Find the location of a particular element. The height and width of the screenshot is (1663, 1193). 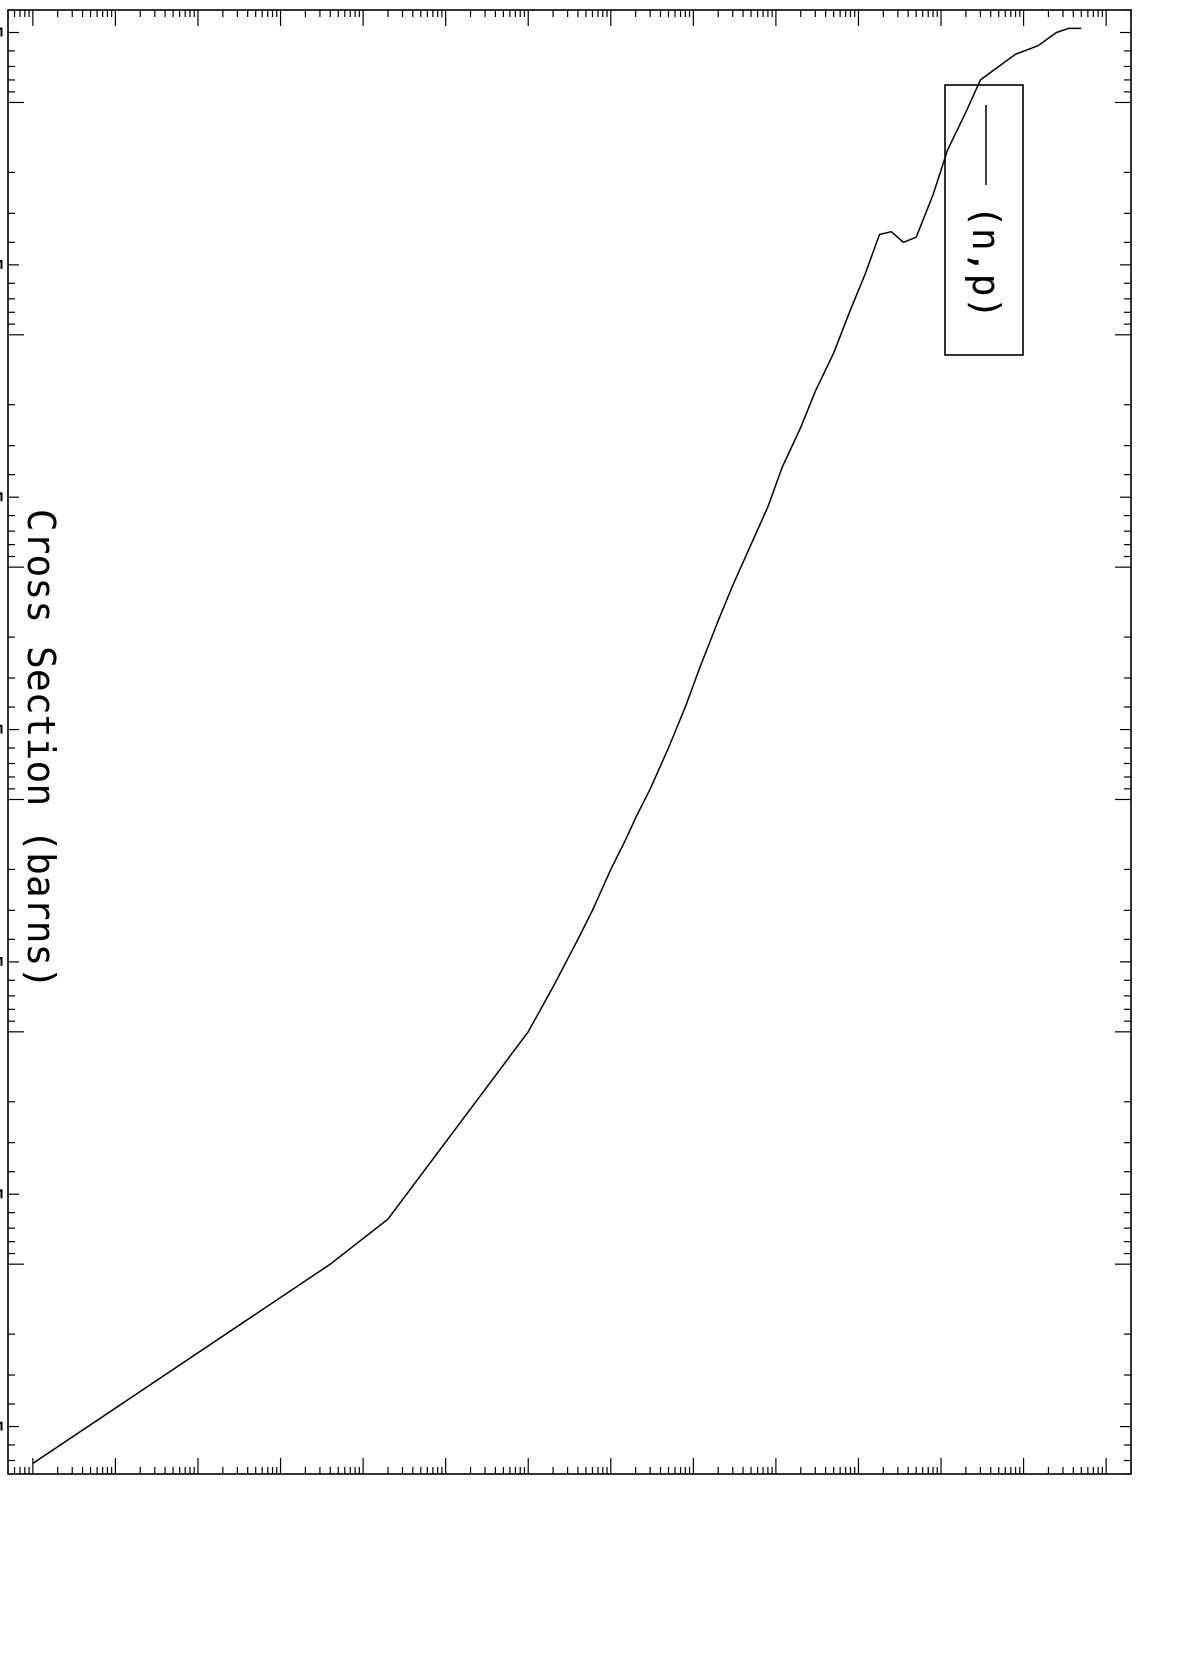

legend-entry-np: (n,p) is located at coordinates (986, 262).